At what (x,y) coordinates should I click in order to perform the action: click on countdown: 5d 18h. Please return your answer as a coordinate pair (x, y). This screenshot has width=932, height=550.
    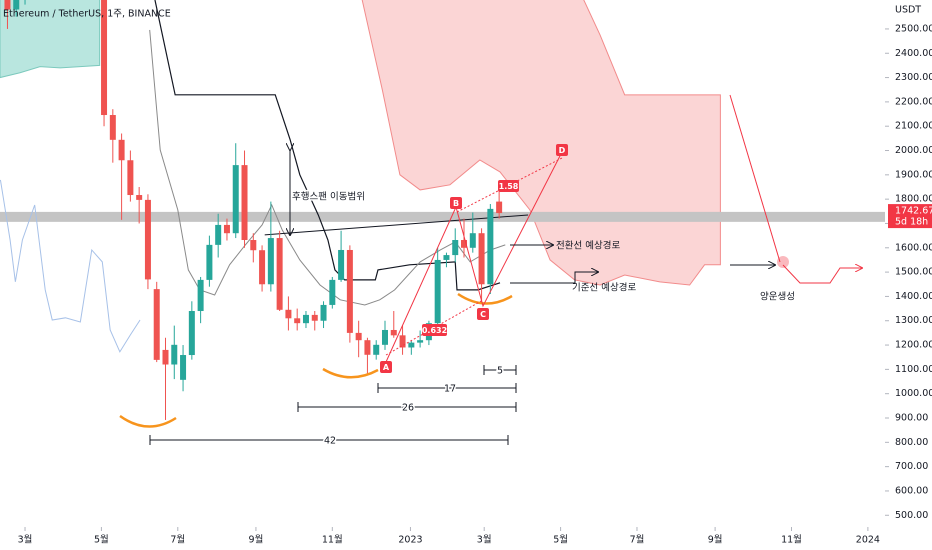
    Looking at the image, I should click on (911, 222).